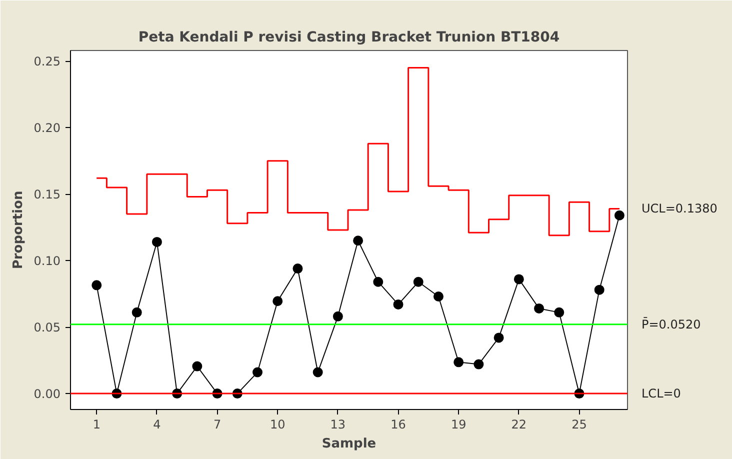 This screenshot has width=732, height=459. What do you see at coordinates (519, 425) in the screenshot?
I see `x-tick-label: 22` at bounding box center [519, 425].